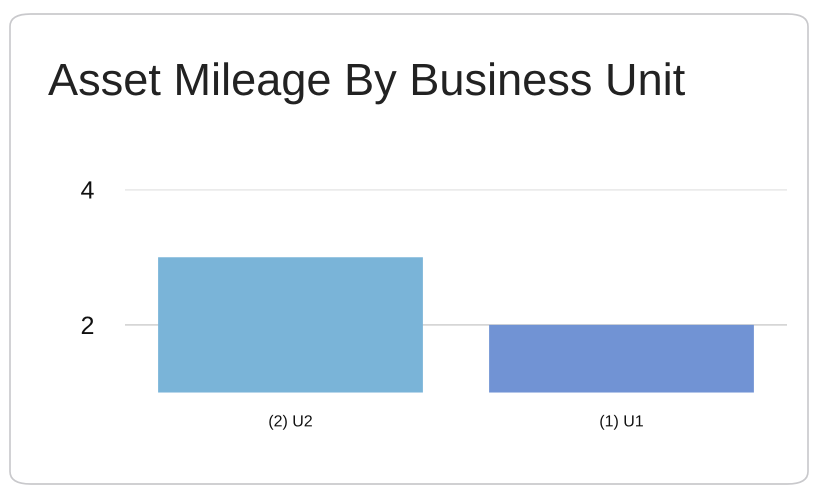  I want to click on x-tick-label: (2) U2, so click(290, 422).